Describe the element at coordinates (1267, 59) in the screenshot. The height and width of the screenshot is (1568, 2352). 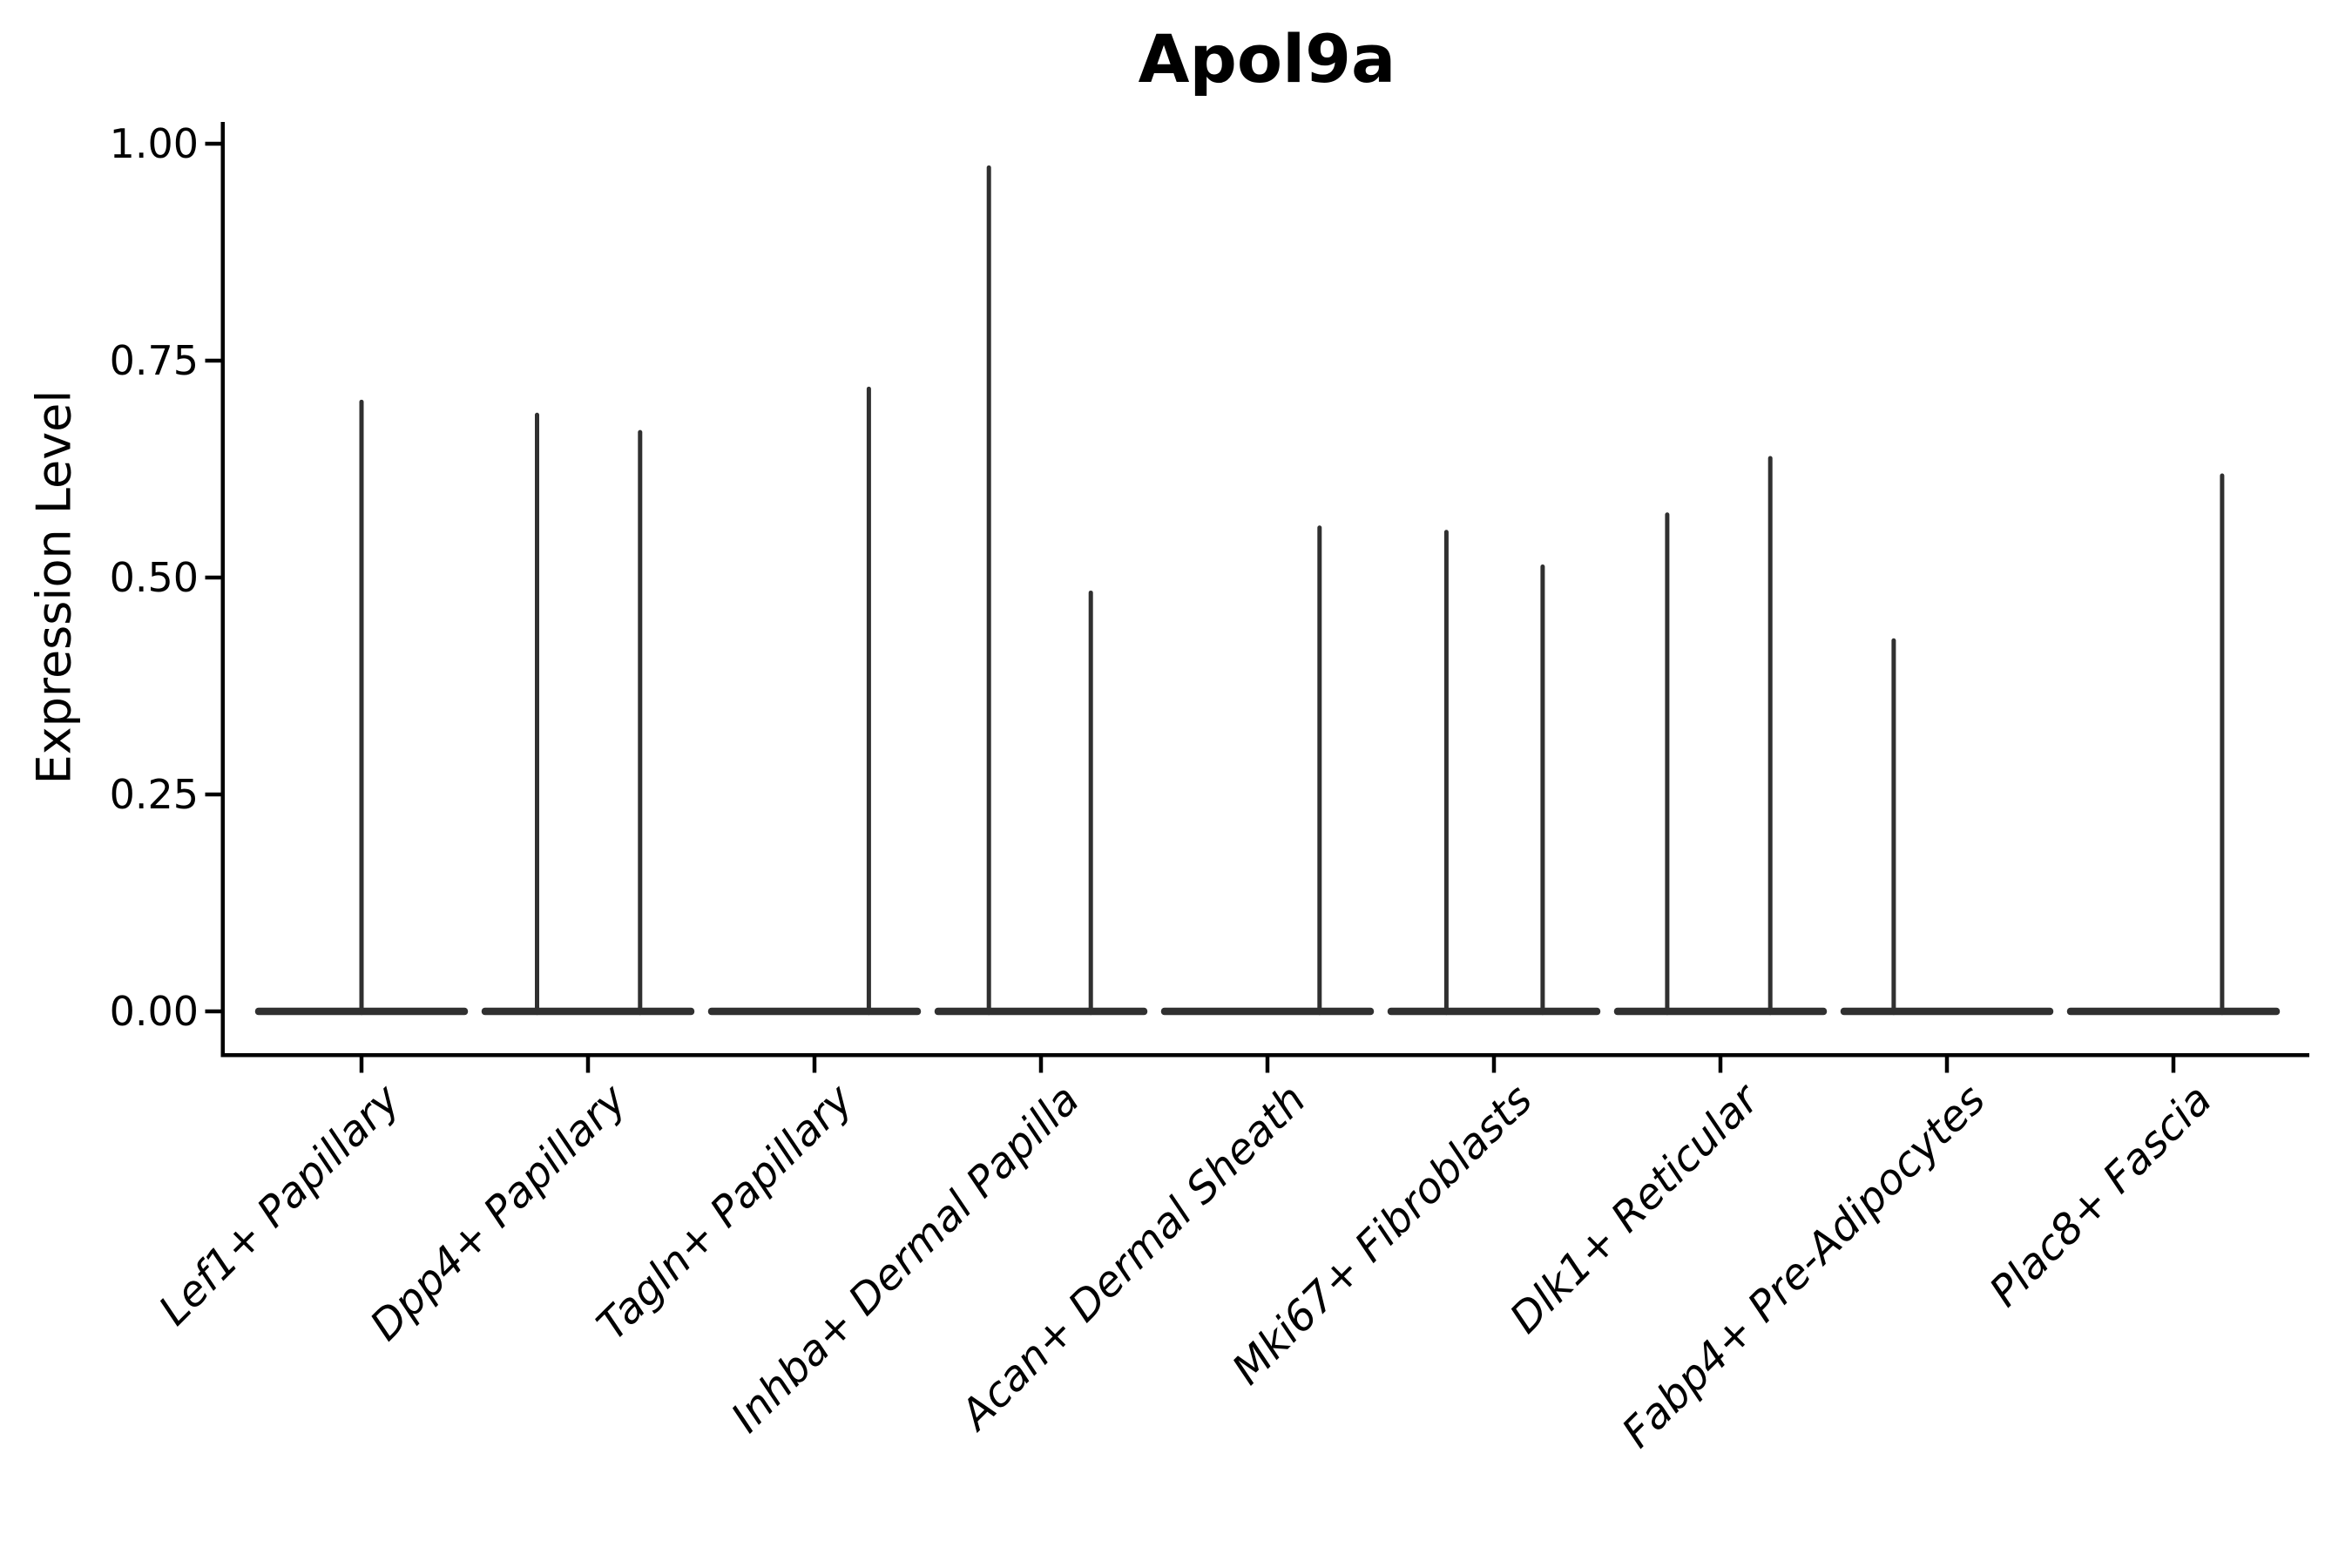
I see `chart-title: Apol9a` at that location.